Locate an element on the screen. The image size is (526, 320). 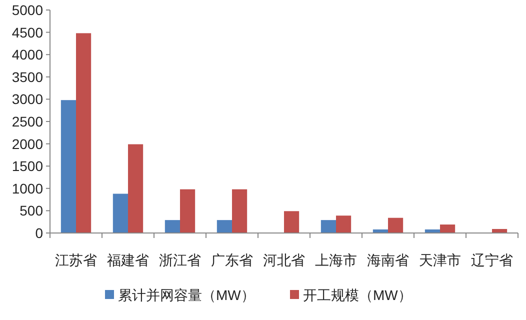
x-tick-label: 上海市 is located at coordinates (336, 260).